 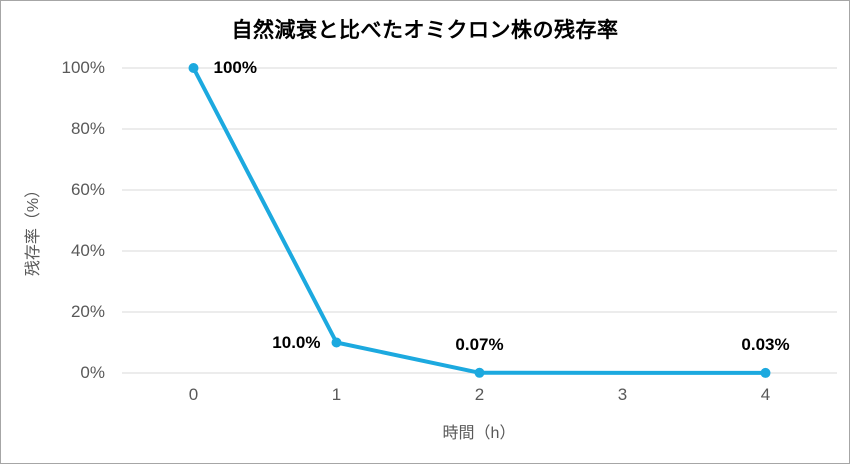 What do you see at coordinates (235, 67) in the screenshot?
I see `data-label: 100%` at bounding box center [235, 67].